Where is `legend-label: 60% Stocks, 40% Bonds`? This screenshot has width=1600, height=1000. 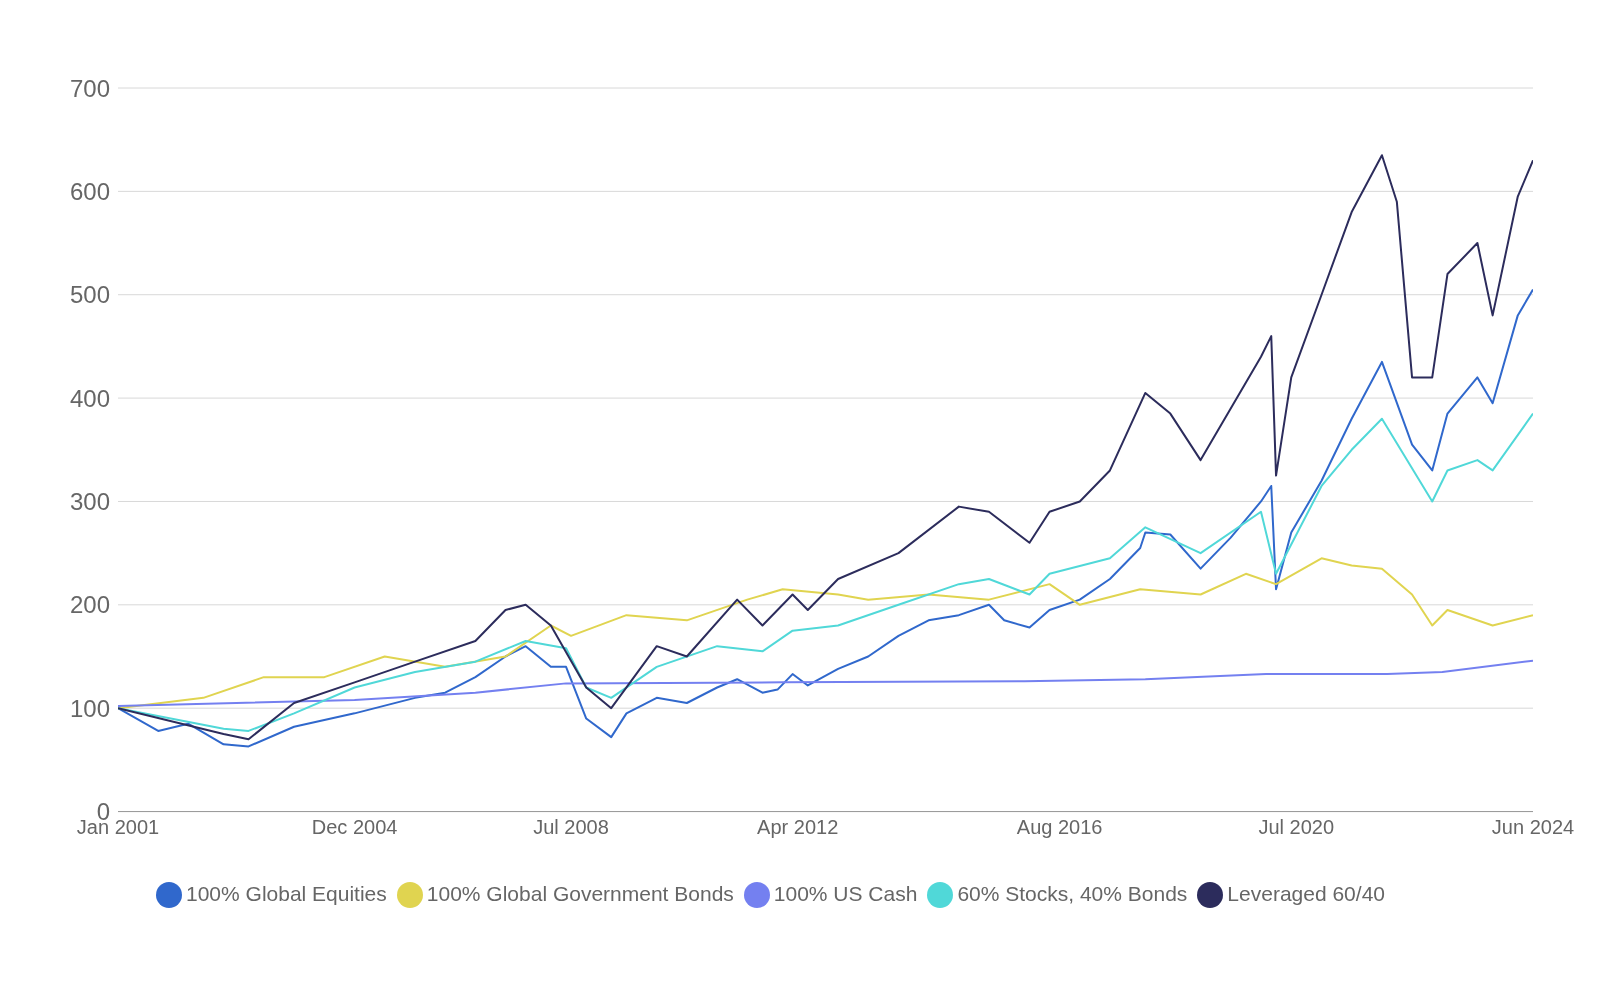
legend-label: 60% Stocks, 40% Bonds is located at coordinates (1072, 893).